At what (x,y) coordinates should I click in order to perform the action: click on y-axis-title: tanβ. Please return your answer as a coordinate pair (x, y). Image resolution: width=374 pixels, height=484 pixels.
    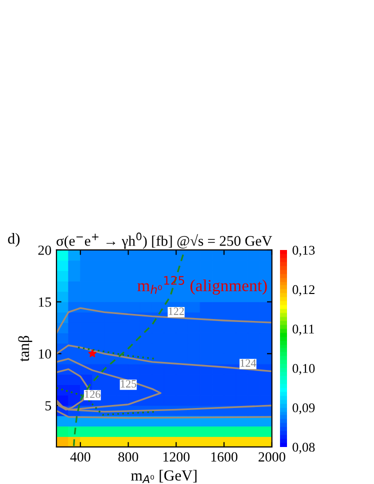
    Looking at the image, I should click on (25, 349).